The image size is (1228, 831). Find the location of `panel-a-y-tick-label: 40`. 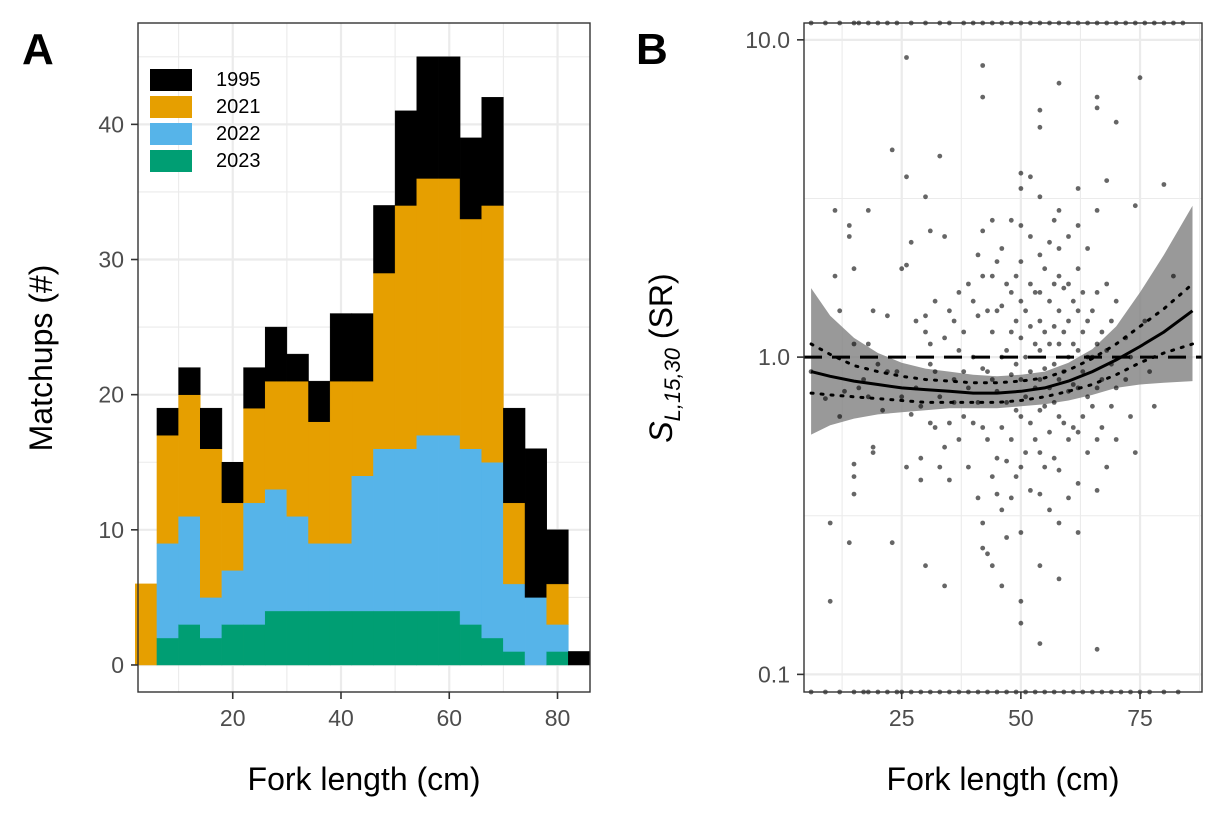

panel-a-y-tick-label: 40 is located at coordinates (111, 124).